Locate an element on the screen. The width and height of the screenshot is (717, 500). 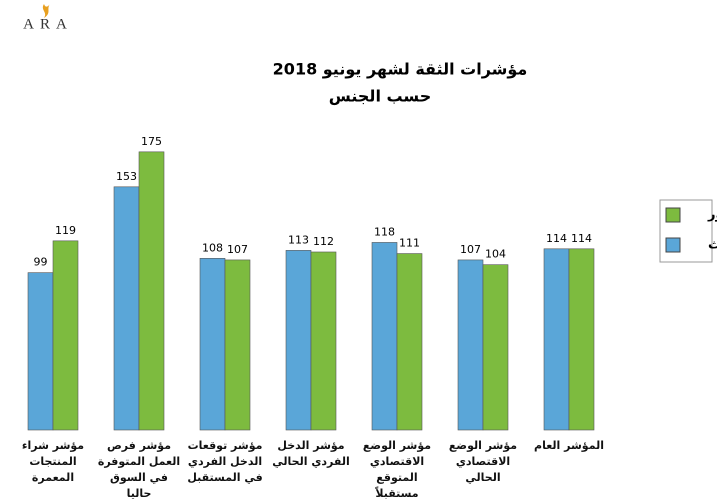
value-label: 153 is located at coordinates (126, 176).